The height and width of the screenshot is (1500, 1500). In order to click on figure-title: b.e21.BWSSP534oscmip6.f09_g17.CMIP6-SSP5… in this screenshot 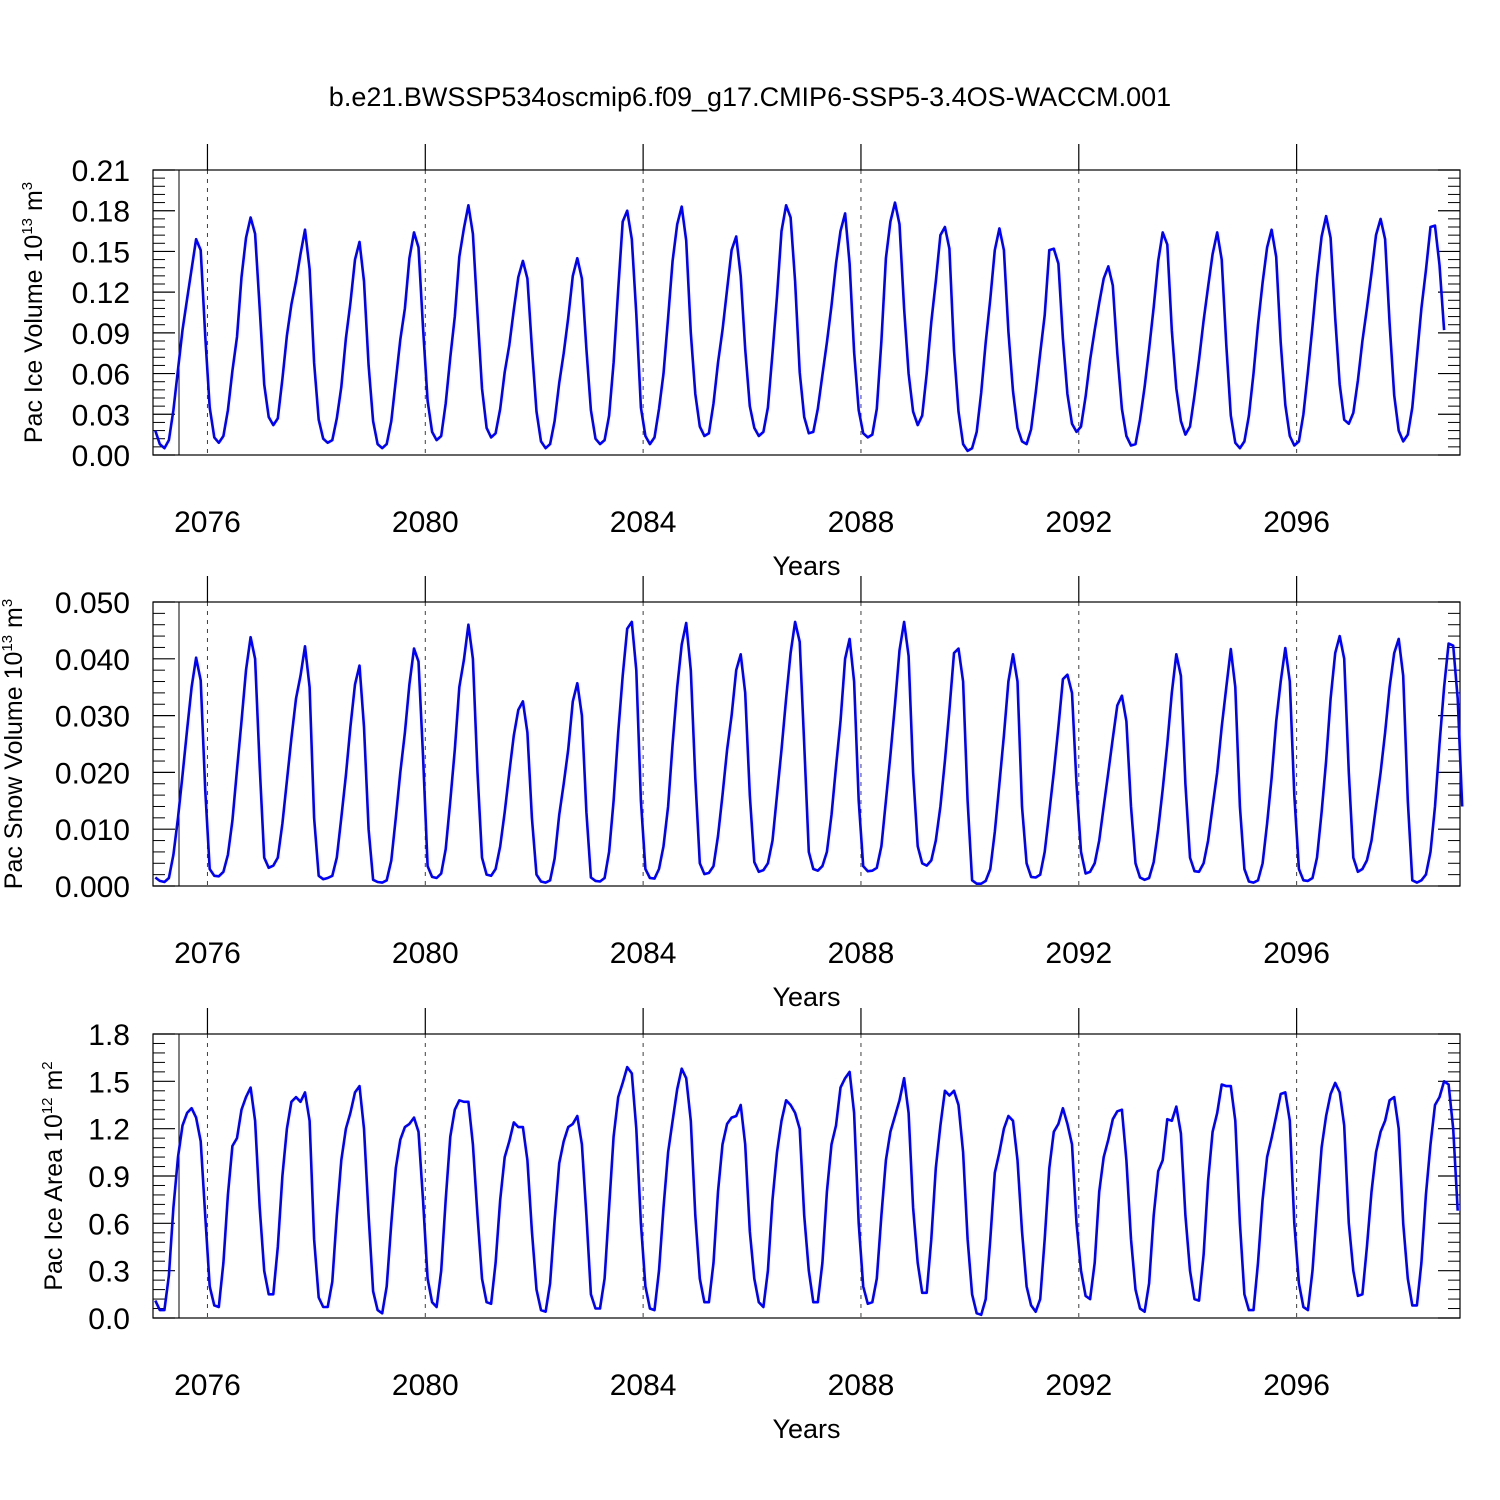, I will do `click(750, 97)`.